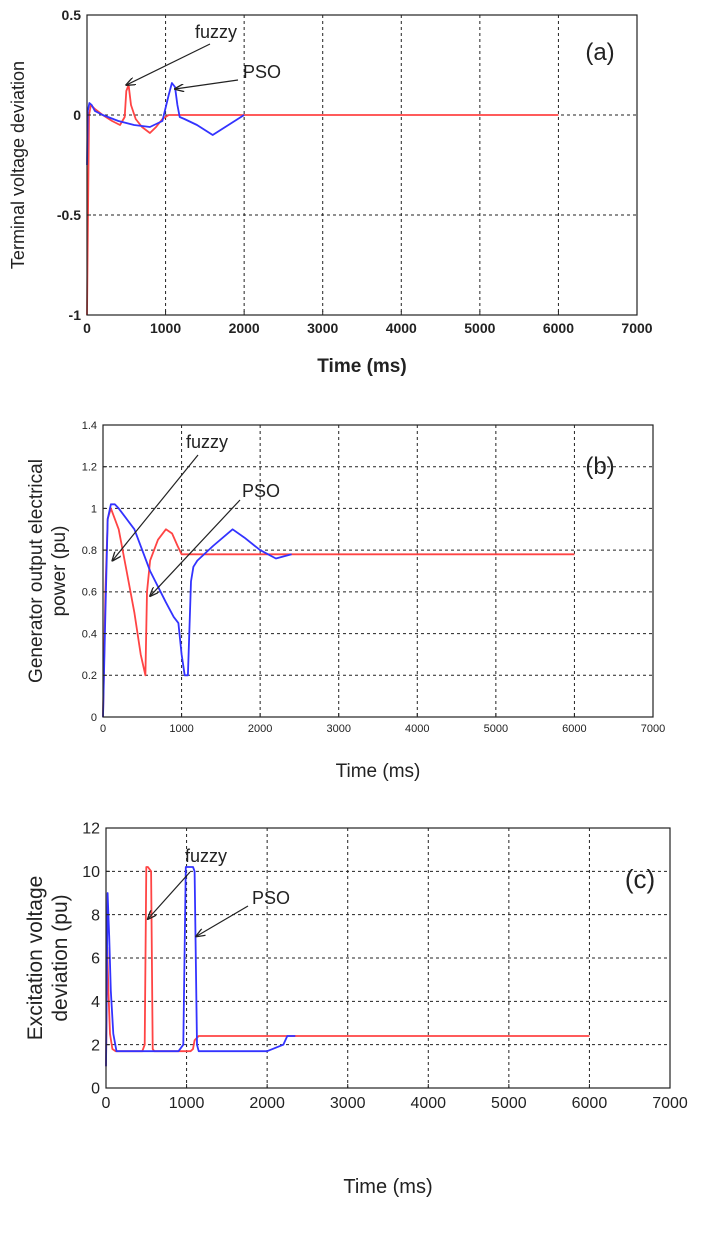 The image size is (713, 1240). What do you see at coordinates (59, 571) in the screenshot?
I see `y-axis-label-line: power (pu)` at bounding box center [59, 571].